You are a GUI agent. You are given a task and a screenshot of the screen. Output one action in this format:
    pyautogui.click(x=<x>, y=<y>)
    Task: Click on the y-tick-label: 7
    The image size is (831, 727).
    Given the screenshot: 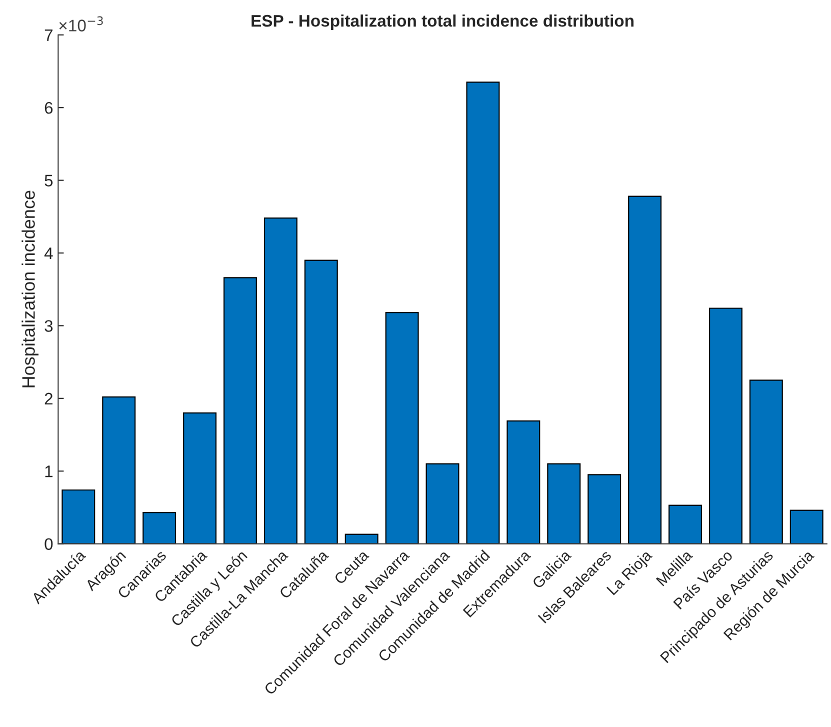 What is the action you would take?
    pyautogui.click(x=48, y=35)
    